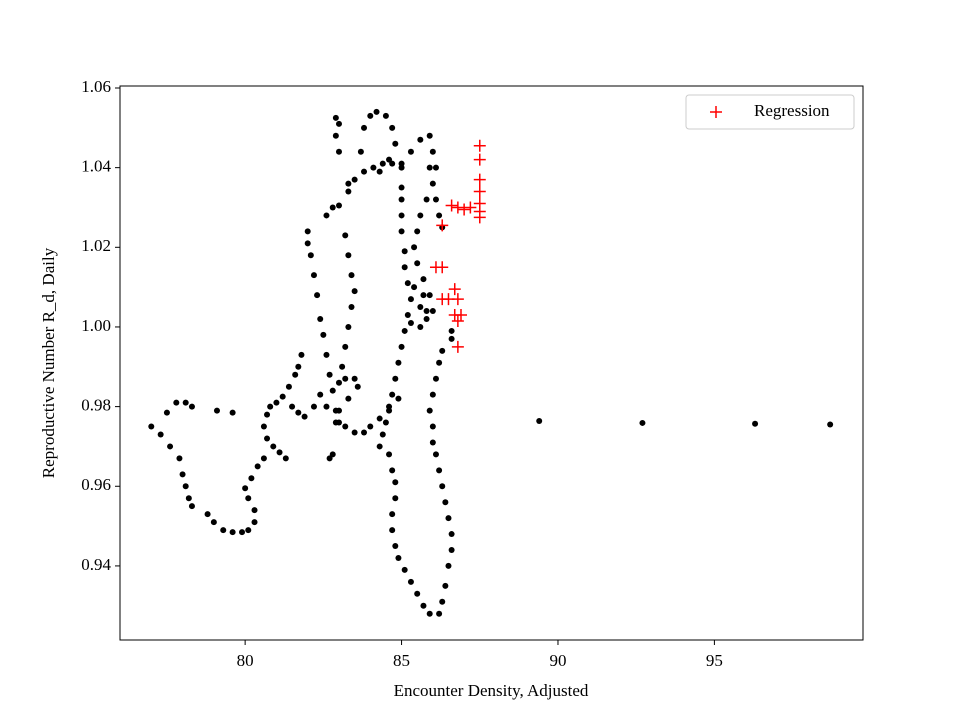 This screenshot has height=720, width=960. What do you see at coordinates (401, 660) in the screenshot?
I see `x-tick-label: 85` at bounding box center [401, 660].